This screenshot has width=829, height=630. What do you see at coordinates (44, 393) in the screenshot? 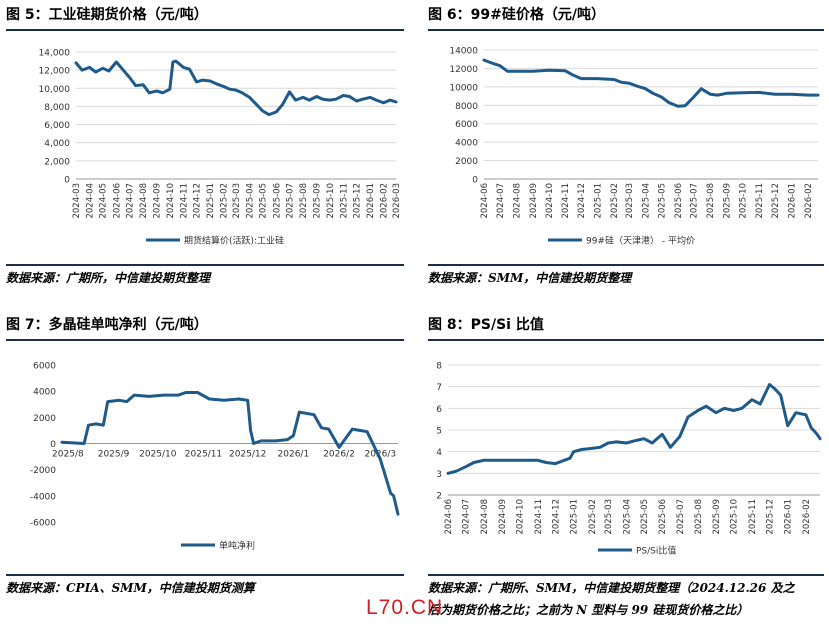
I see `y-tick-label: 4000` at bounding box center [44, 393].